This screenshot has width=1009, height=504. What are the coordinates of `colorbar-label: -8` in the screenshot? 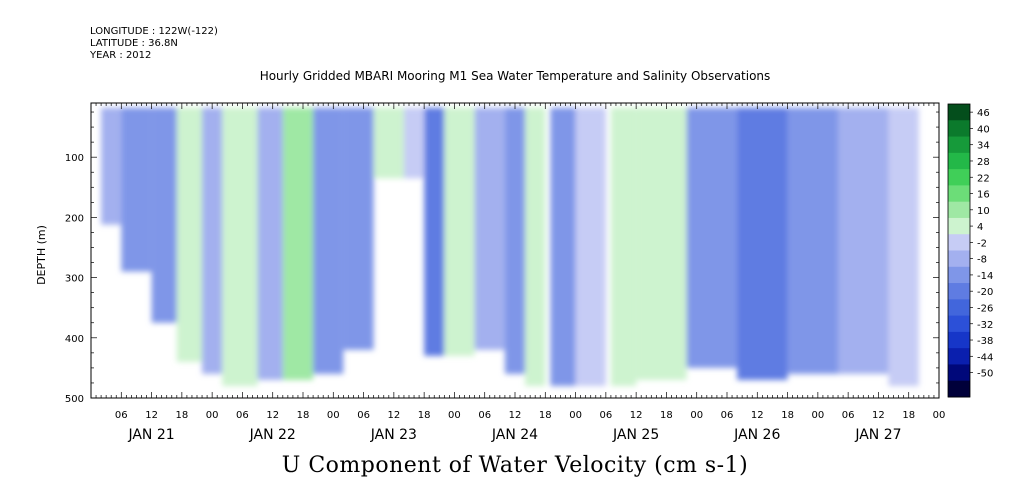 It's located at (982, 260).